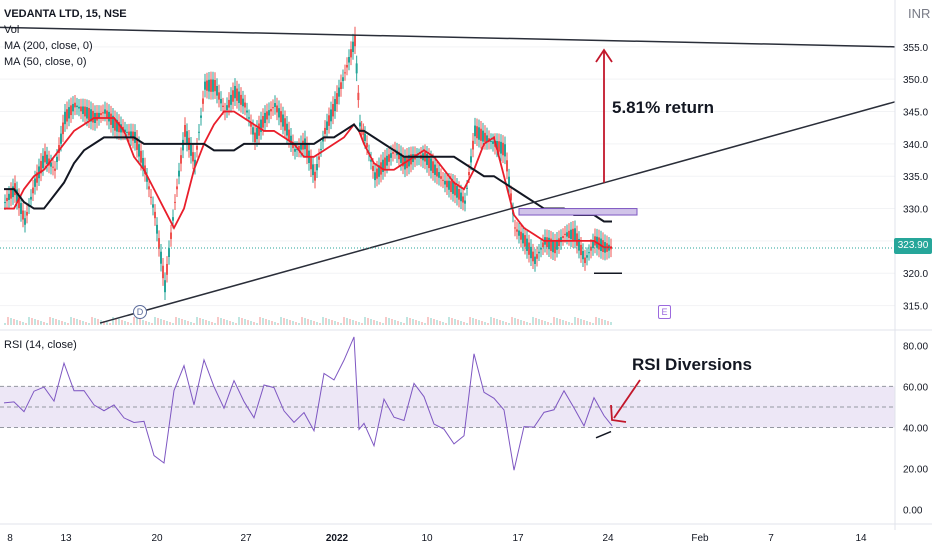  I want to click on time-tick-label: 7, so click(771, 538).